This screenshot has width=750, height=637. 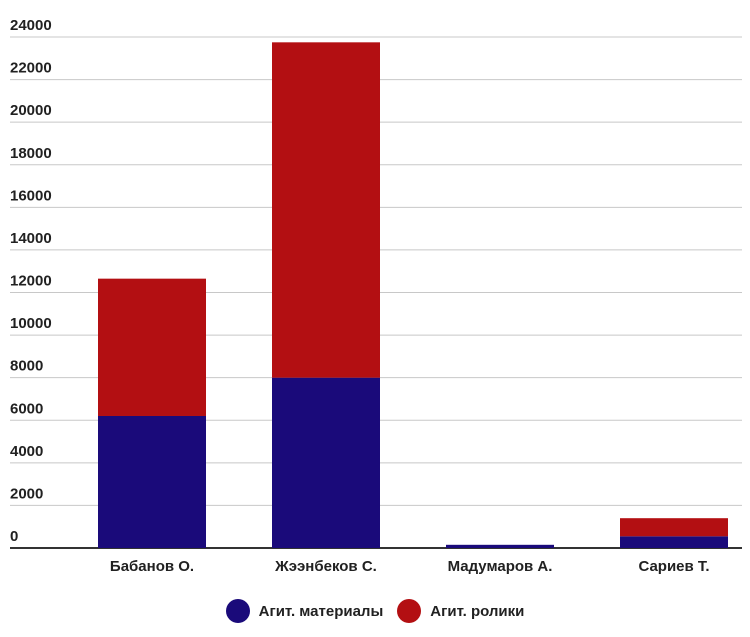 What do you see at coordinates (673, 566) in the screenshot?
I see `x-tick-label-3: Сариев Т.` at bounding box center [673, 566].